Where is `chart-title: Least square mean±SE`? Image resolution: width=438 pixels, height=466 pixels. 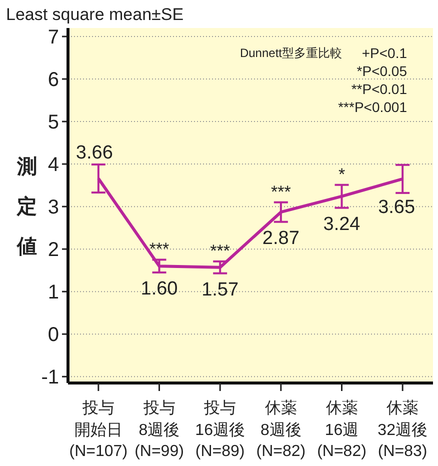 chart-title: Least square mean±SE is located at coordinates (95, 14).